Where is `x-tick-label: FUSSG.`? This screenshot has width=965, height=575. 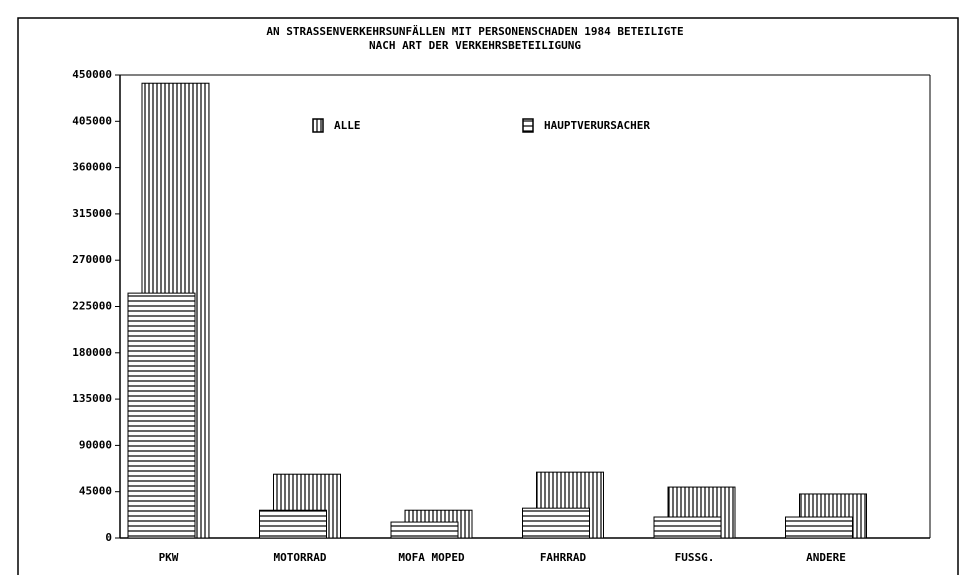
x-tick-label: FUSSG. is located at coordinates (695, 557).